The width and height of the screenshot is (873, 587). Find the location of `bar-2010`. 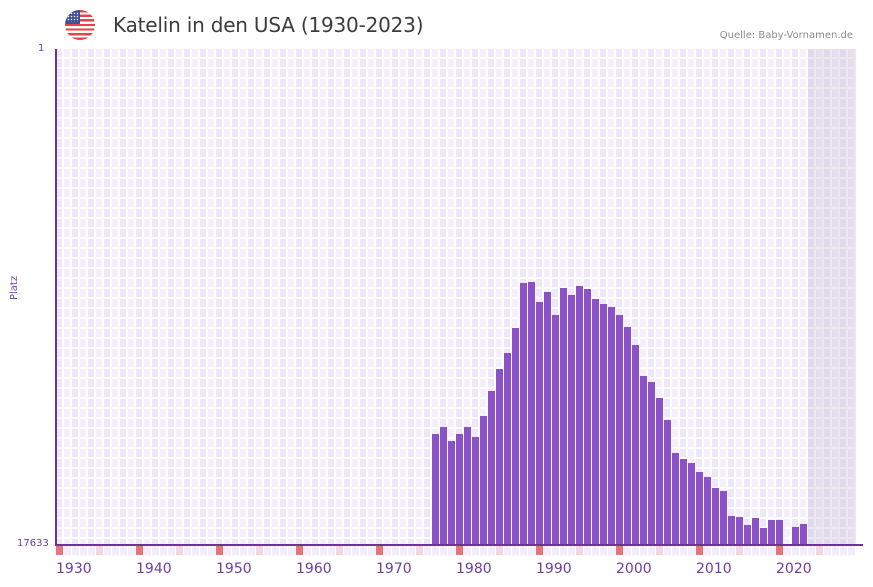

bar-2010 is located at coordinates (699, 508).